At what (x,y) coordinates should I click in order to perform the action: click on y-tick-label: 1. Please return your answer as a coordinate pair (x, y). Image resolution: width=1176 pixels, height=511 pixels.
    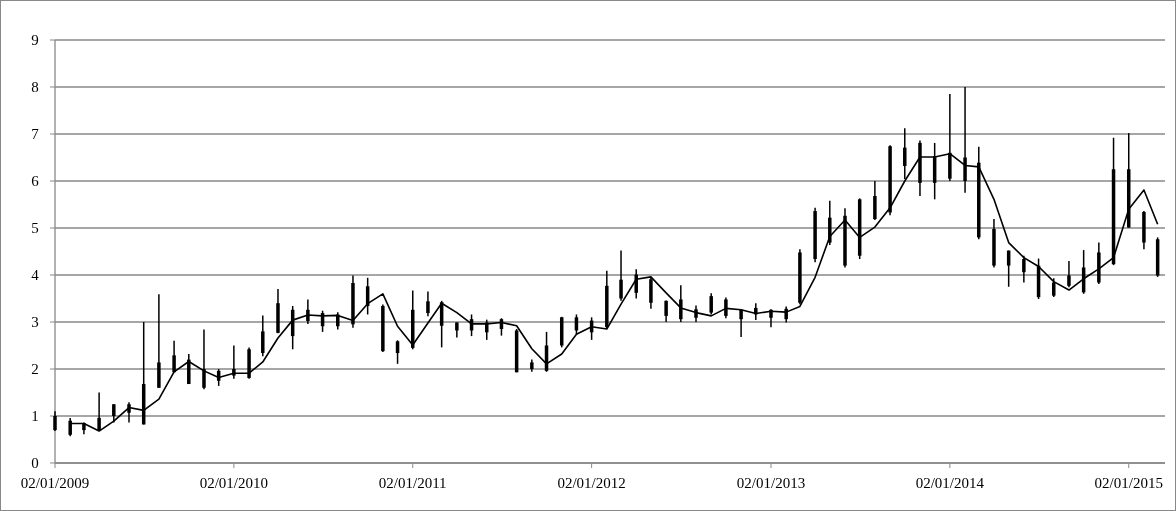
    Looking at the image, I should click on (35, 416).